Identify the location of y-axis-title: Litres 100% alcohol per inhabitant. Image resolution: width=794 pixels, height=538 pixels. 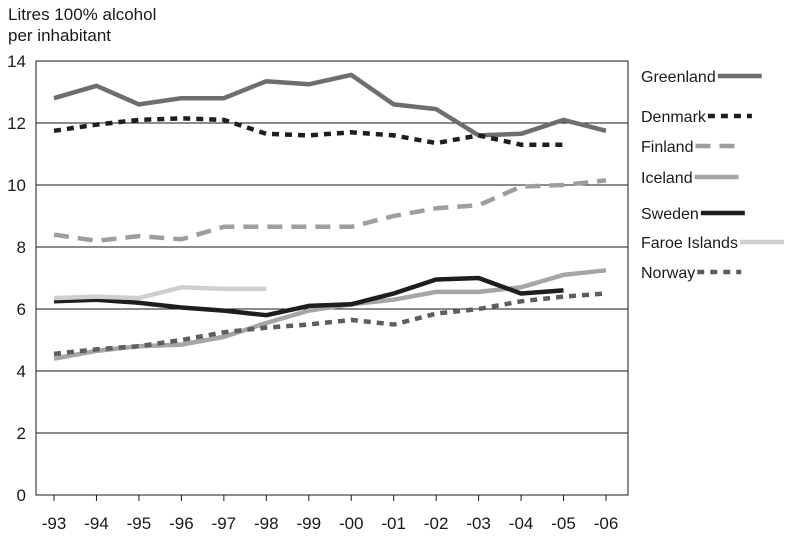
(82, 25).